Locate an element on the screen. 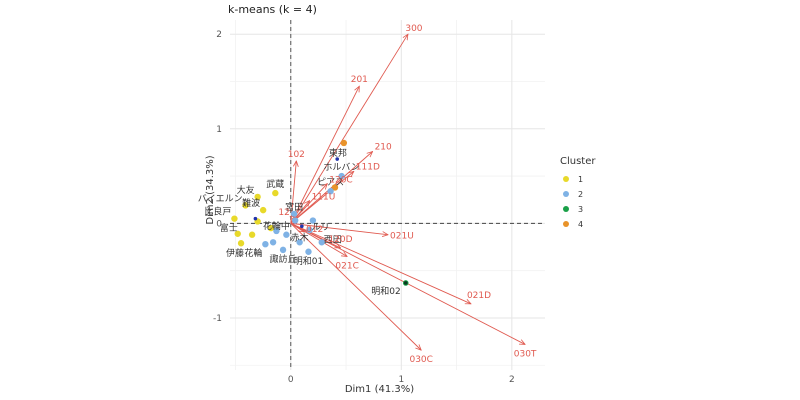 The width and height of the screenshot is (800, 400). individual-label-富士: 富士 is located at coordinates (229, 228).